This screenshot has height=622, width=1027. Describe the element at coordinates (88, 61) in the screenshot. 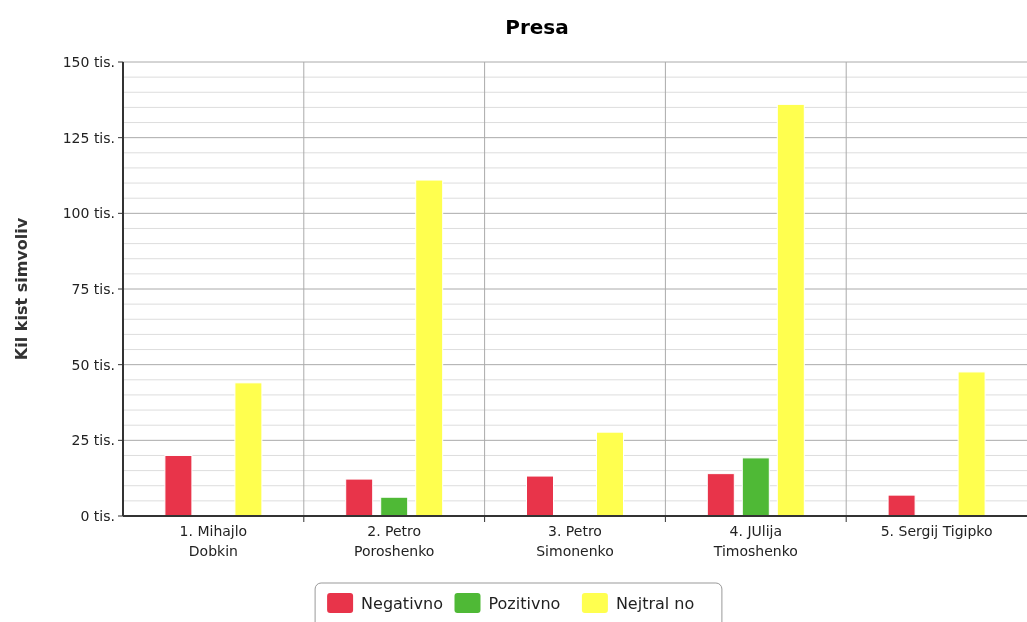

I see `y-tick-label: 150 tis.` at that location.